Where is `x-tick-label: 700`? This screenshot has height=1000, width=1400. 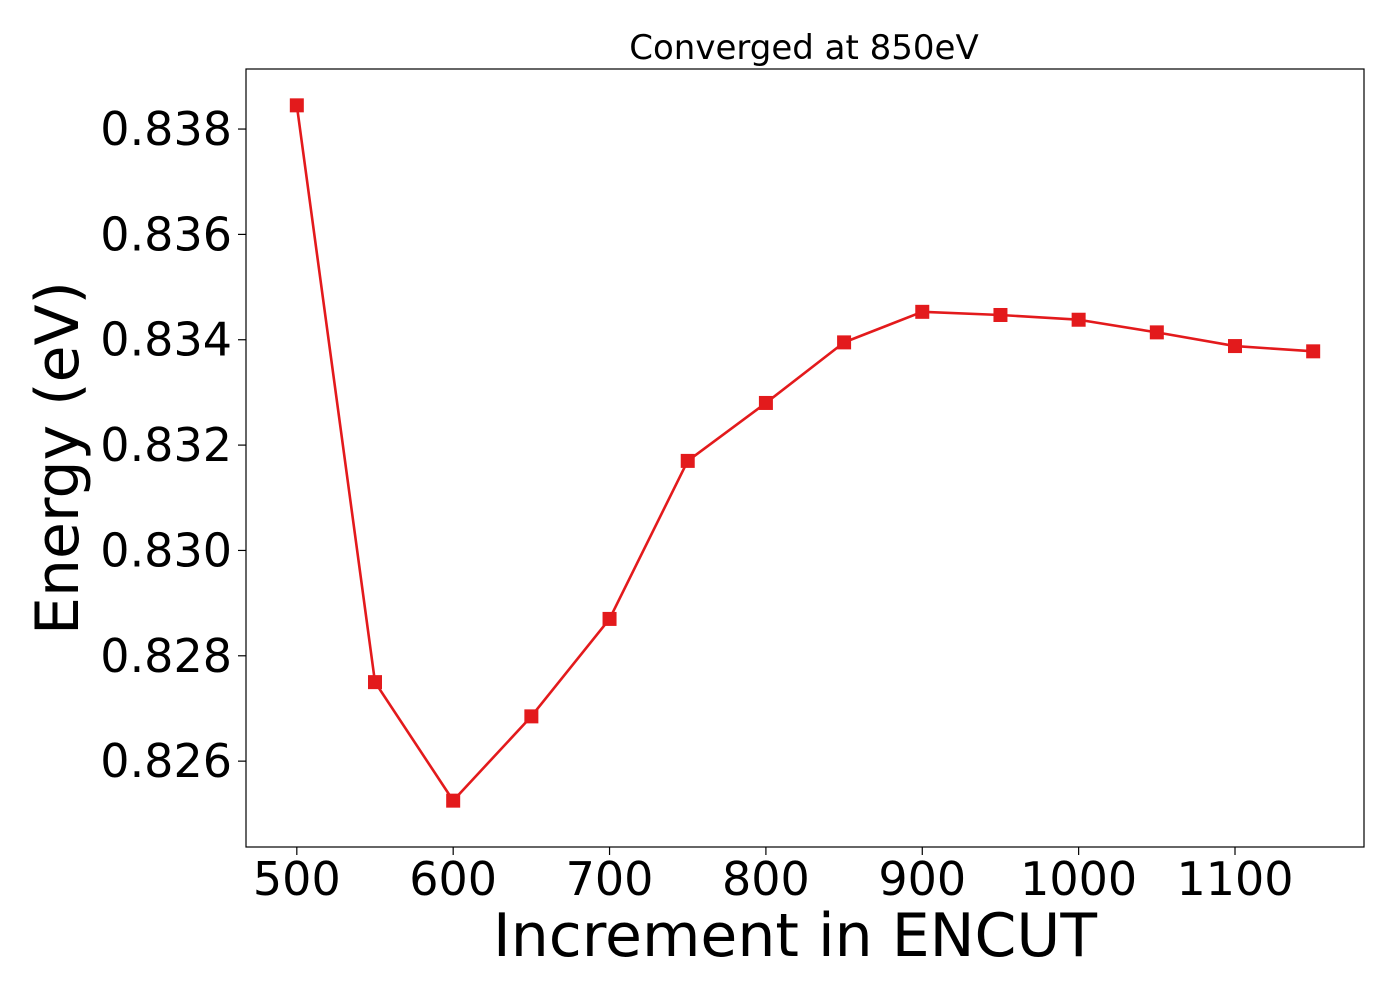 x-tick-label: 700 is located at coordinates (610, 879).